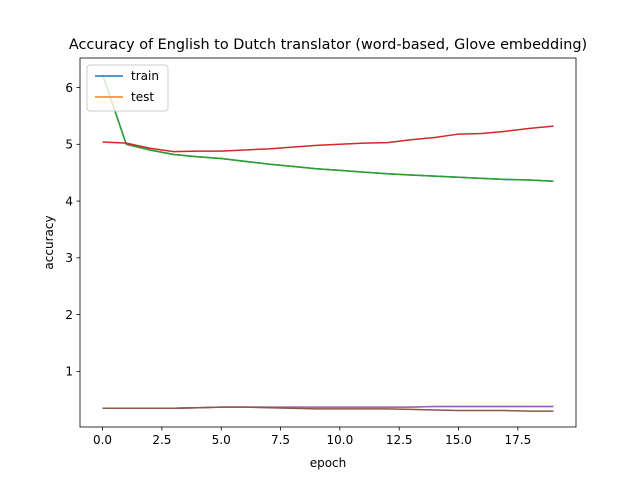 The width and height of the screenshot is (640, 480). What do you see at coordinates (280, 440) in the screenshot?
I see `x-tick-label: 7.5` at bounding box center [280, 440].